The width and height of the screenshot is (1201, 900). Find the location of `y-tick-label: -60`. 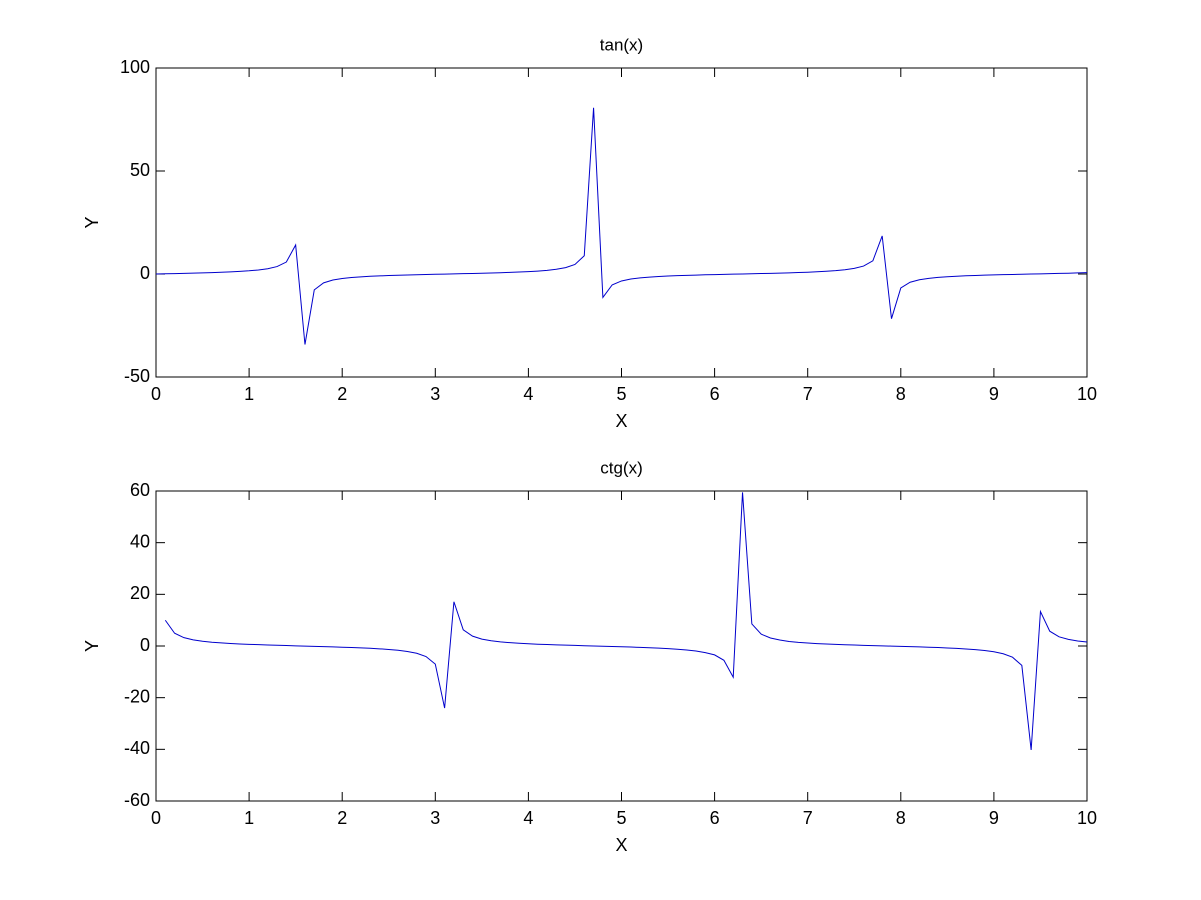

y-tick-label: -60 is located at coordinates (137, 800).